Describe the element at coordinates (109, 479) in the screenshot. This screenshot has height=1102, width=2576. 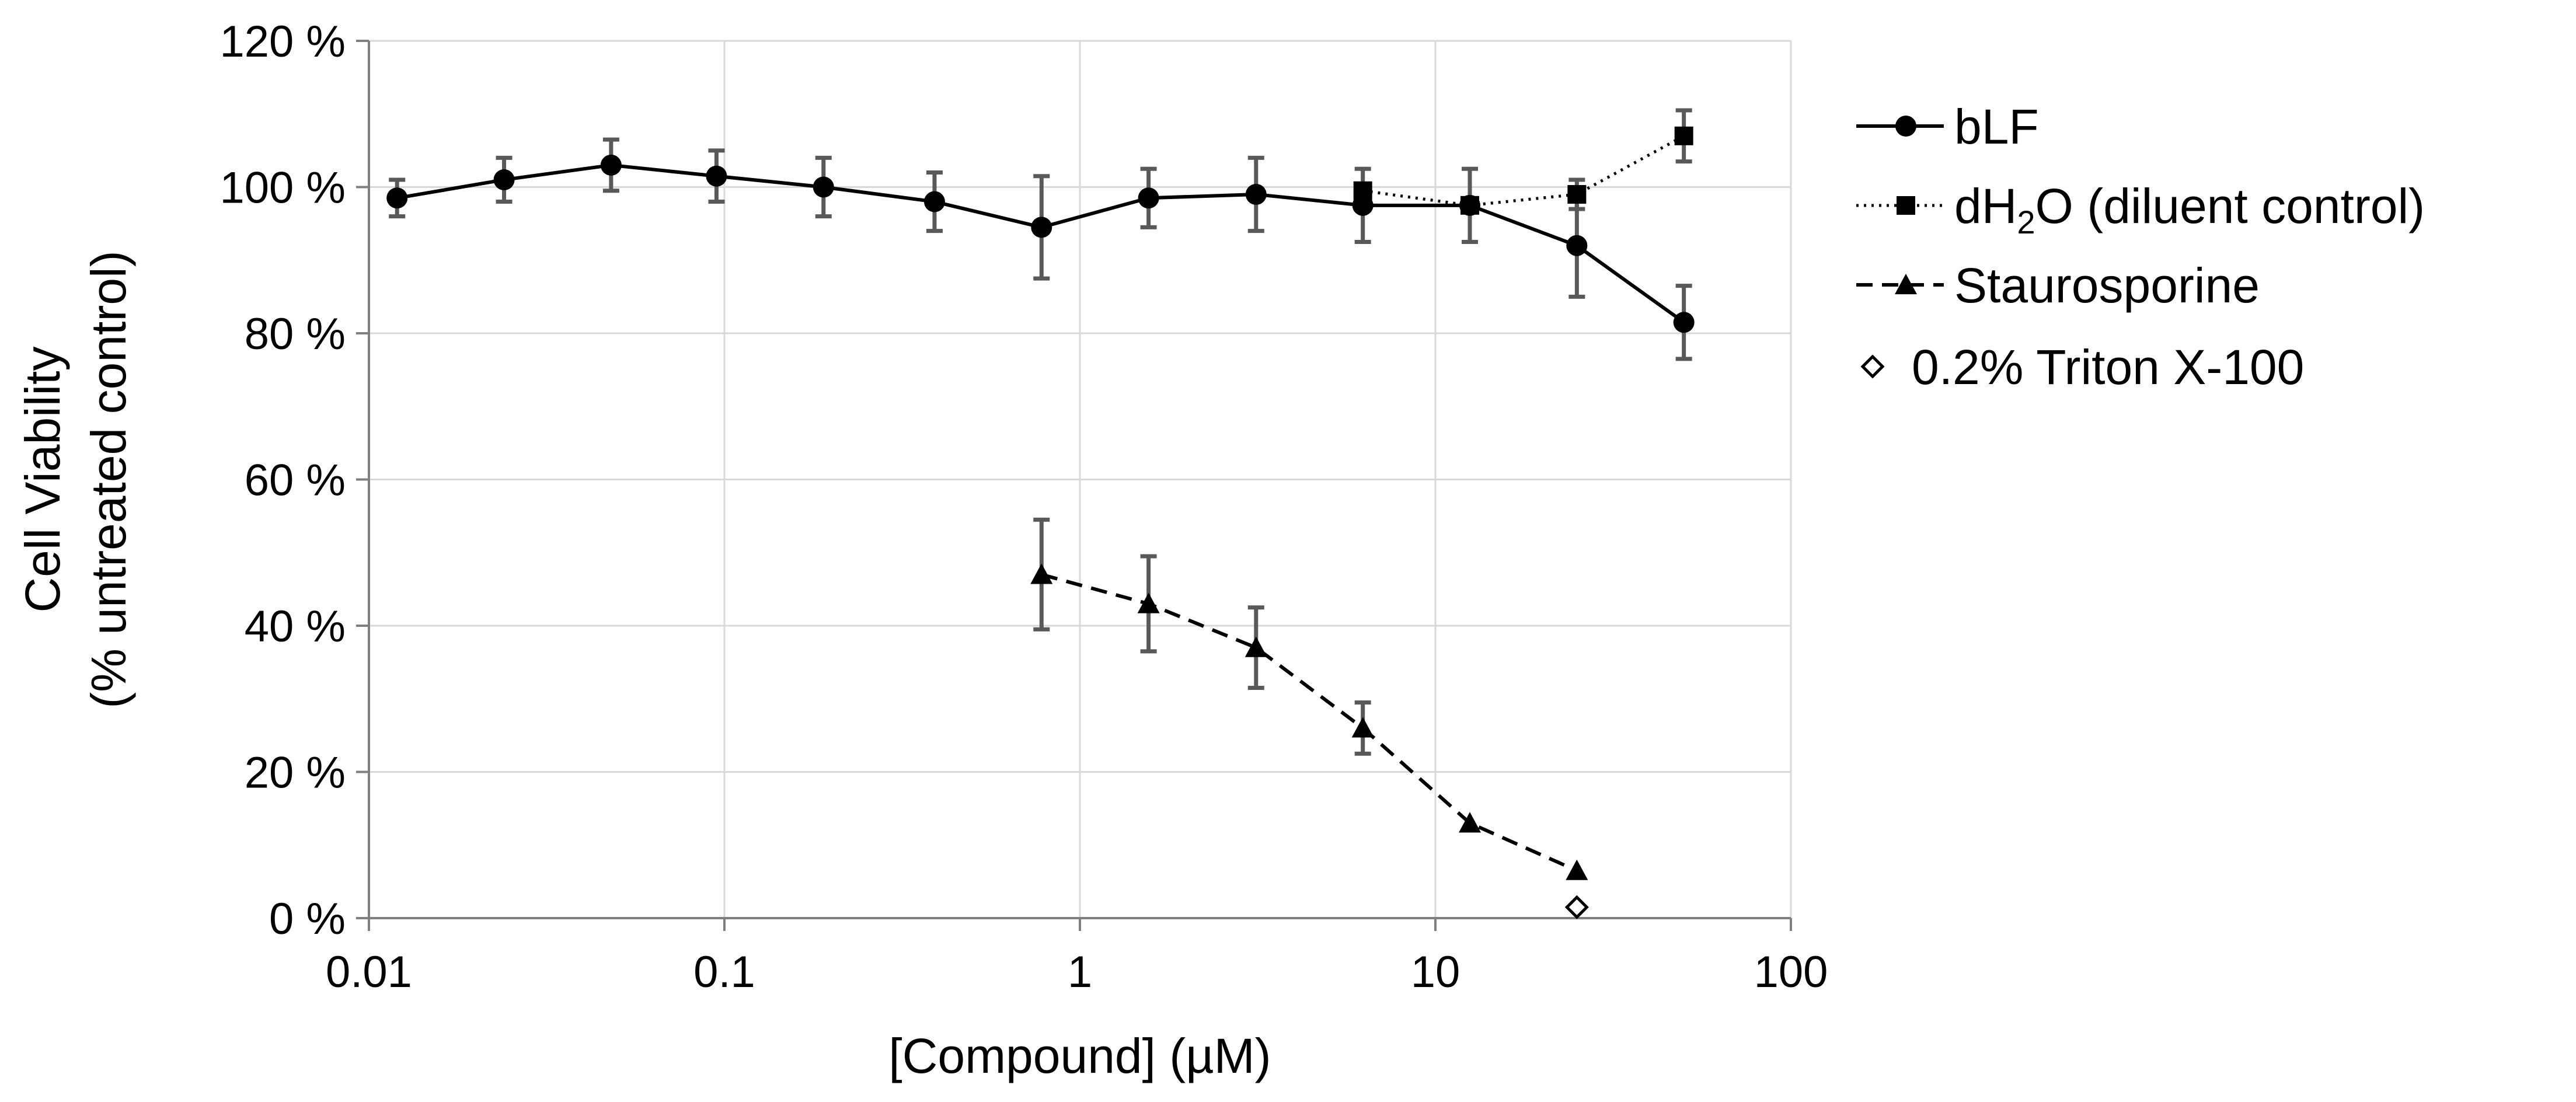
I see `y-axis-title-line2: (% untreated control)` at that location.